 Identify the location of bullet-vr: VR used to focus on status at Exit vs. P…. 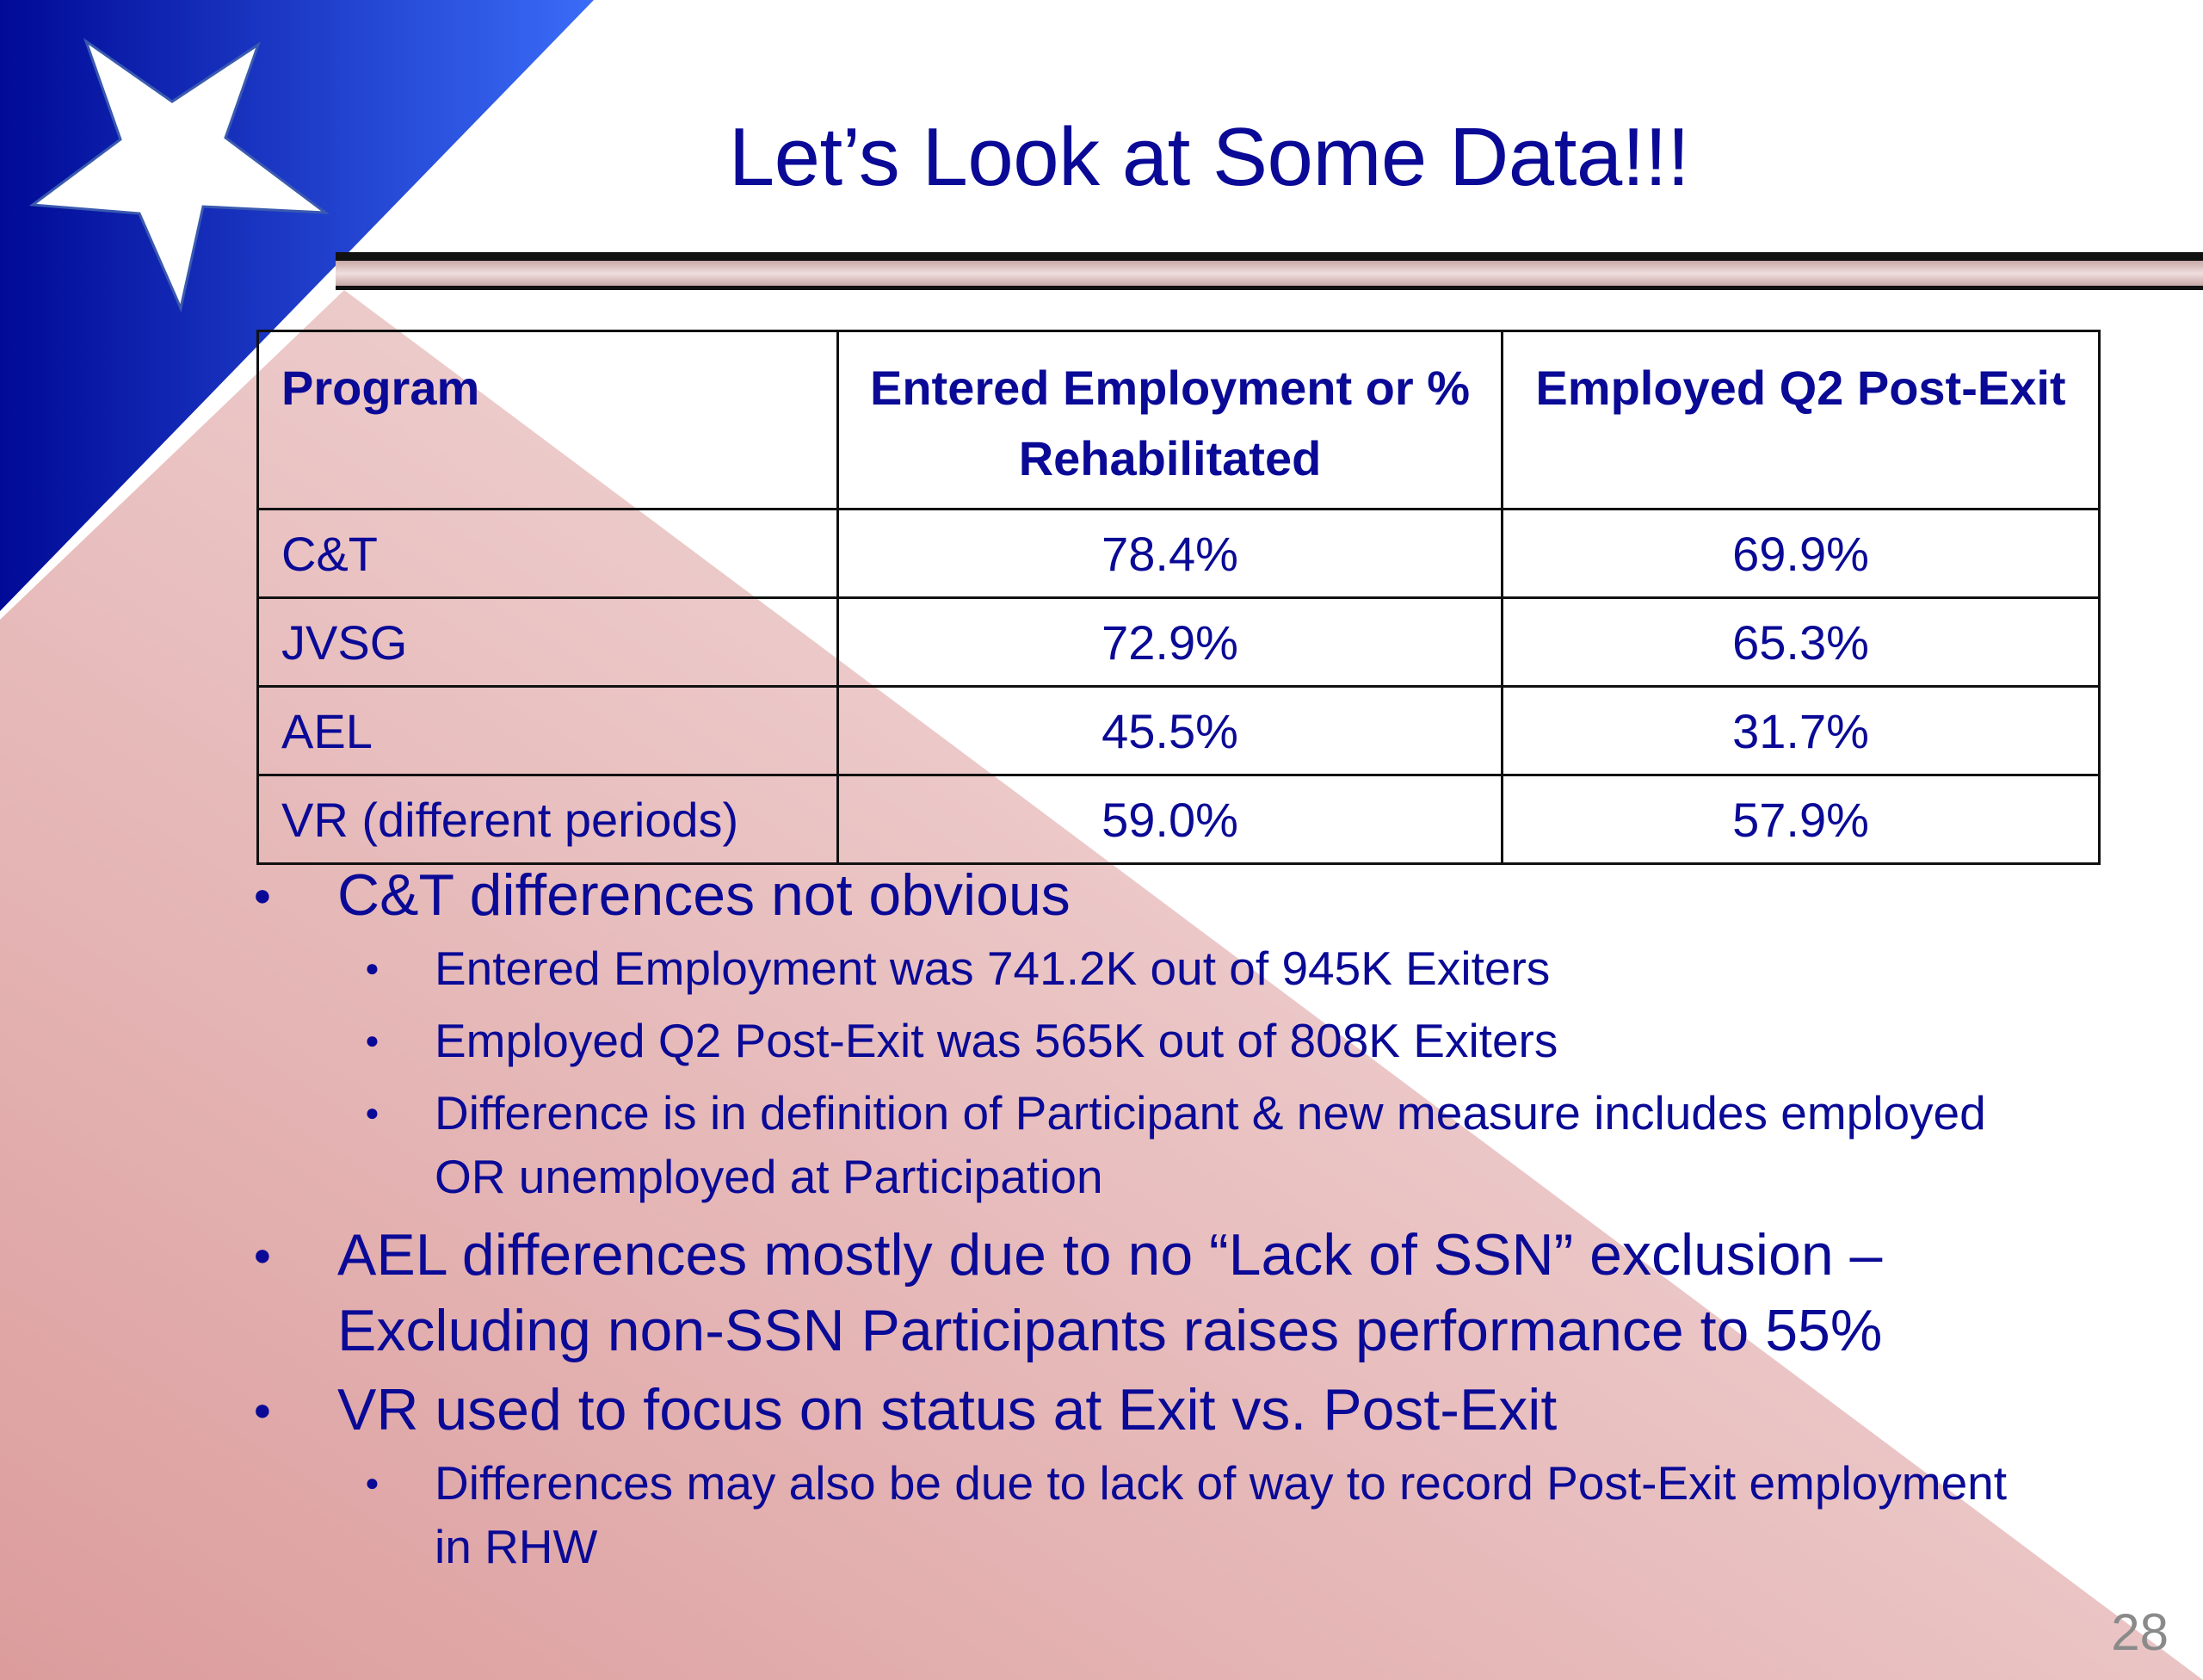
(1136, 1410).